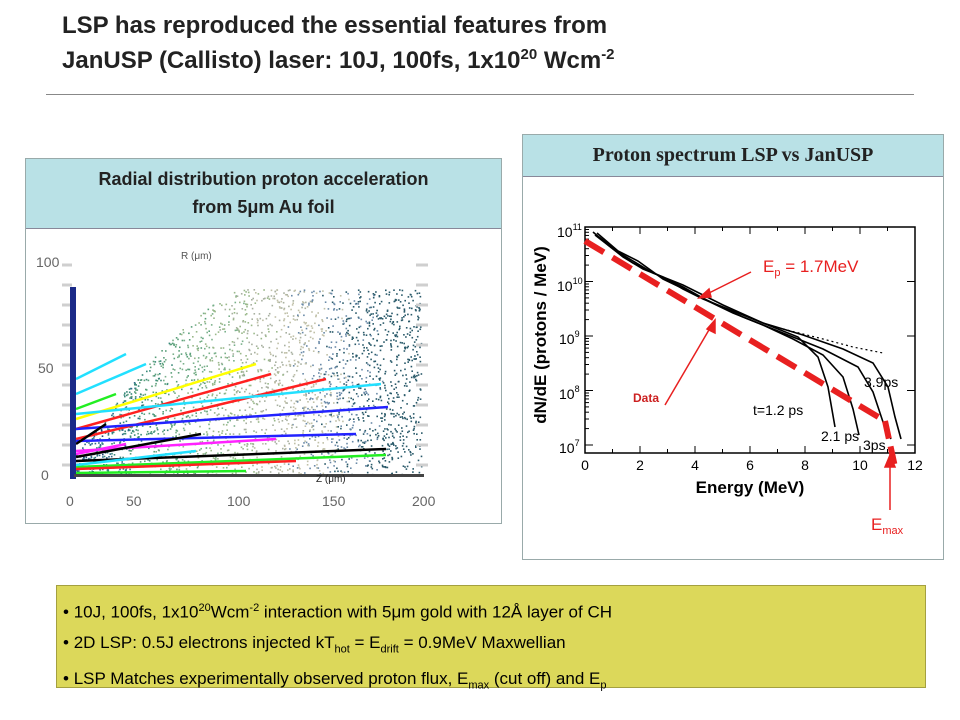  I want to click on left-y-tick-100: 100, so click(48, 262).